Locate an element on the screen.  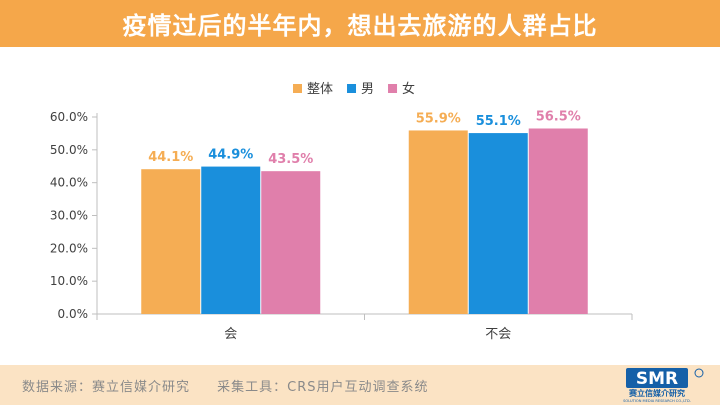
x-category-label: 会 is located at coordinates (230, 334).